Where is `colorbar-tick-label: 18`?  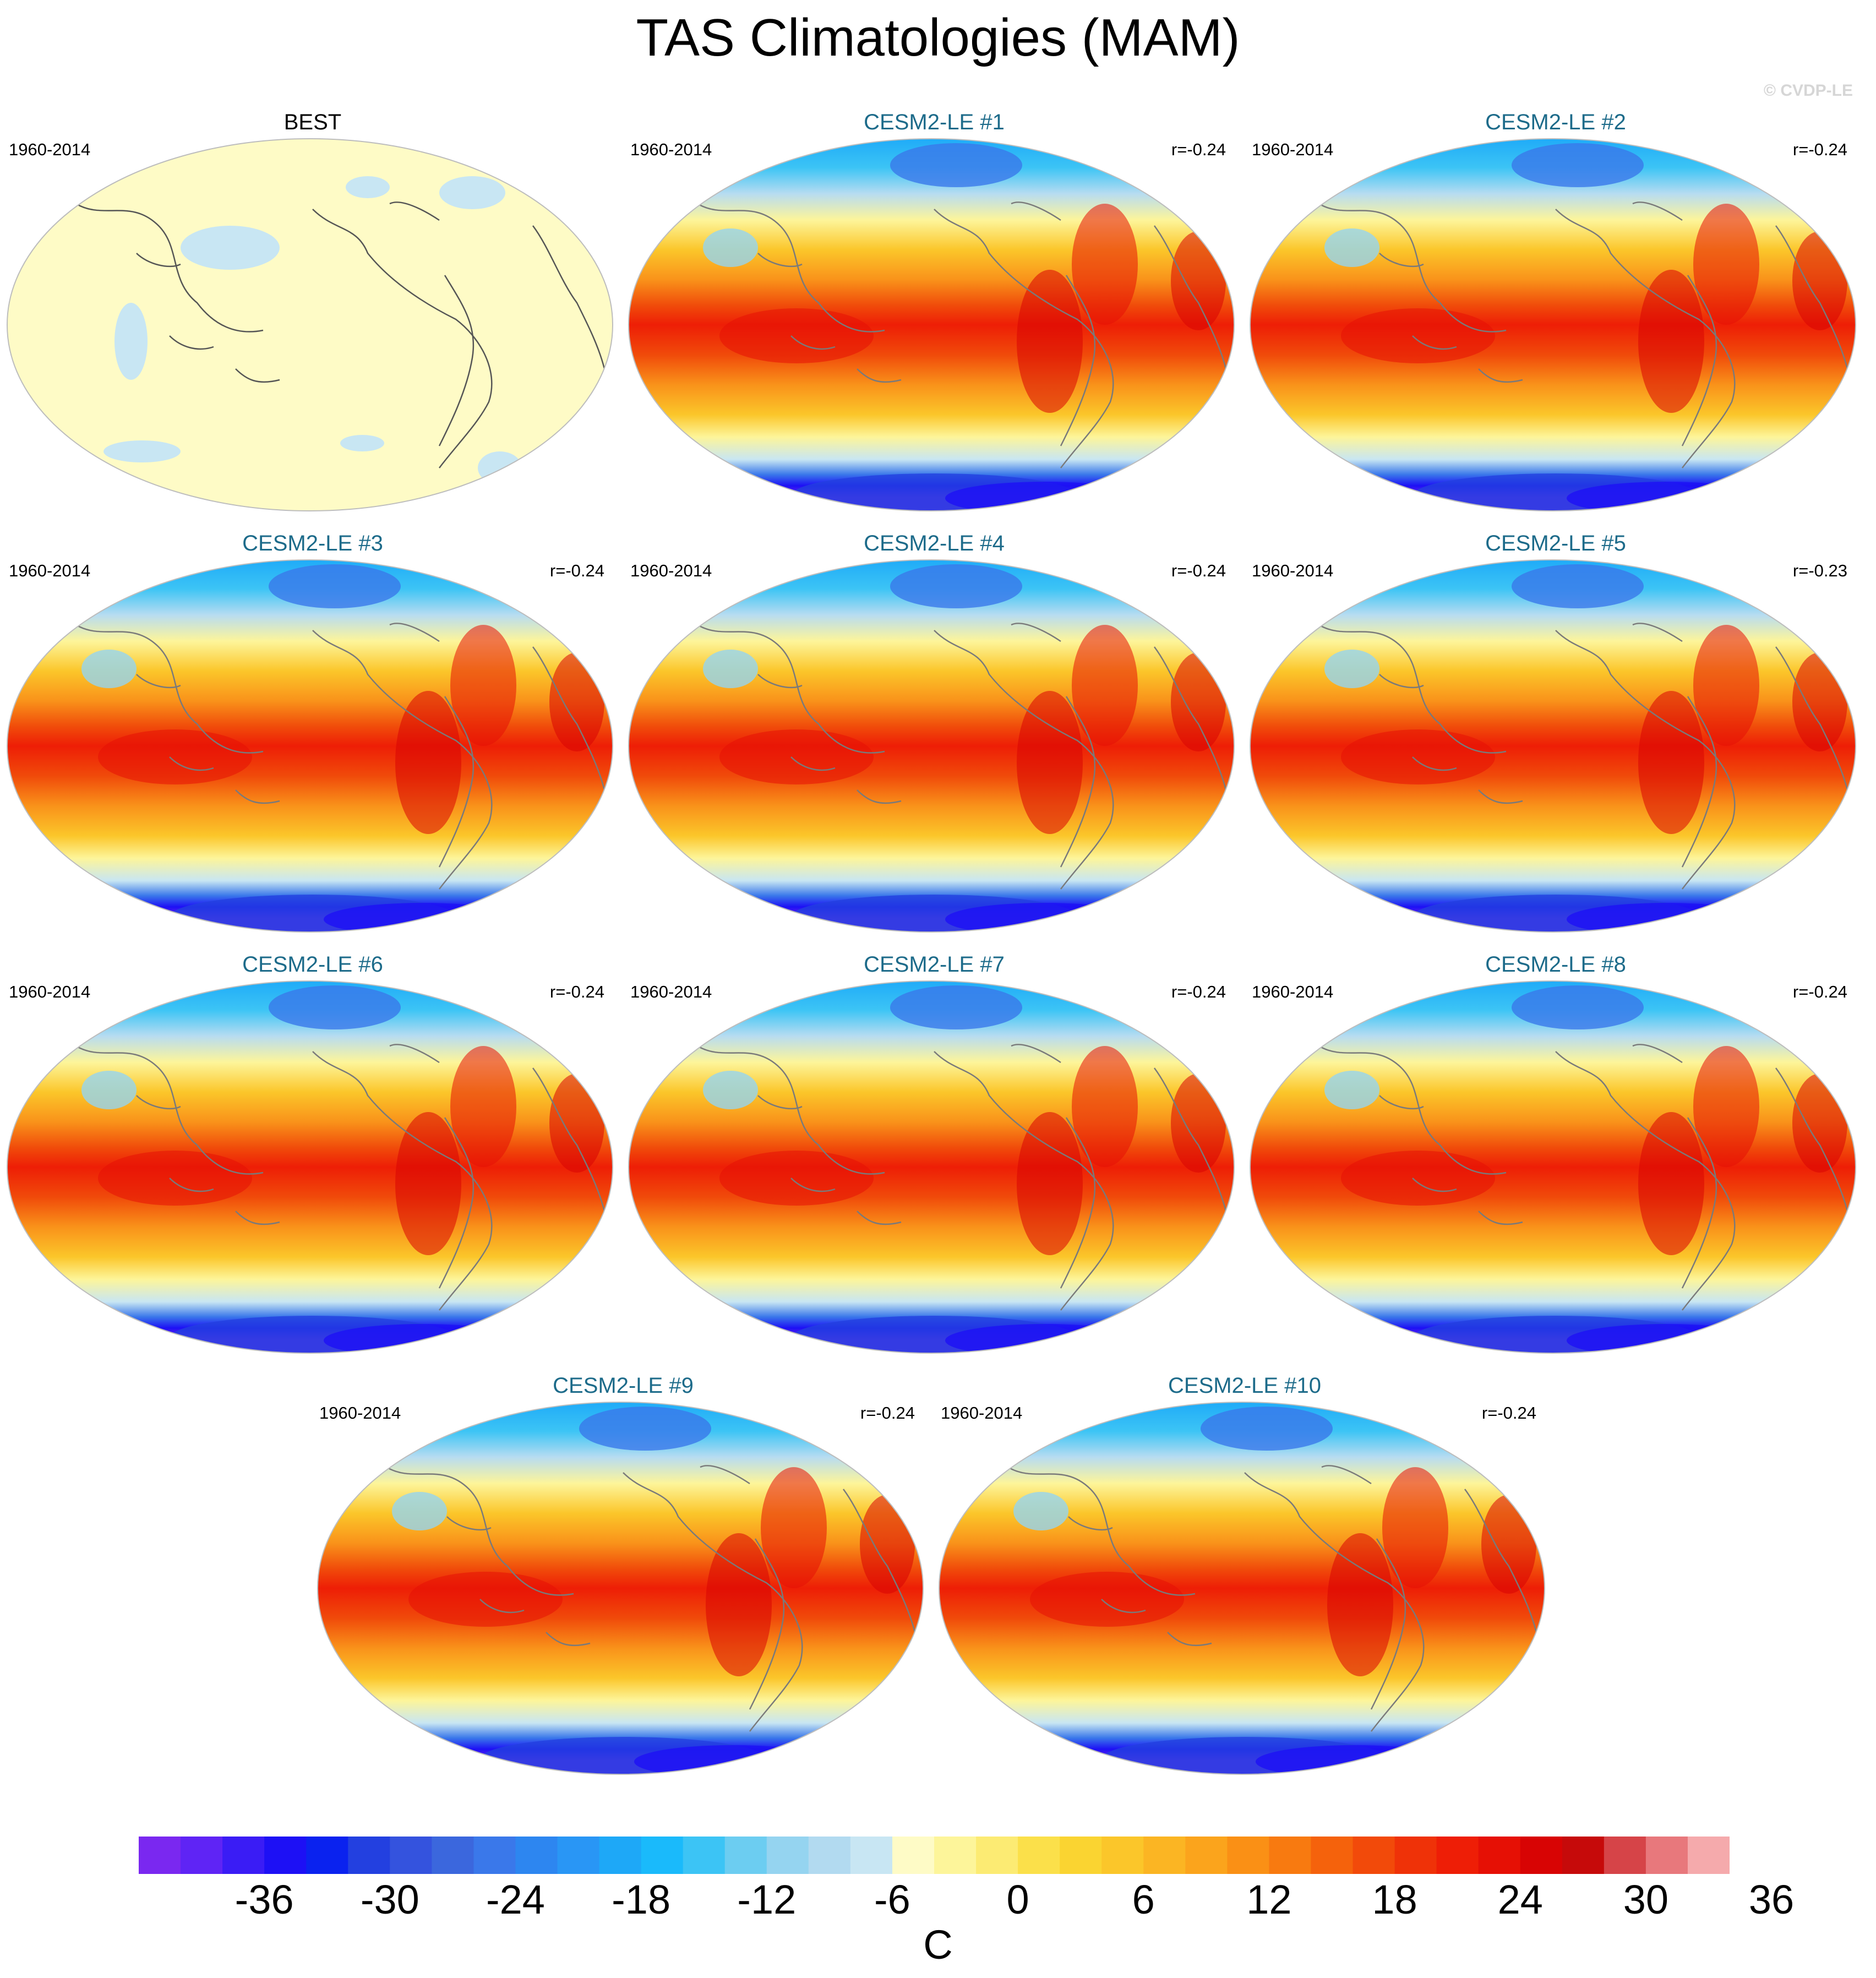
colorbar-tick-label: 18 is located at coordinates (1394, 1899).